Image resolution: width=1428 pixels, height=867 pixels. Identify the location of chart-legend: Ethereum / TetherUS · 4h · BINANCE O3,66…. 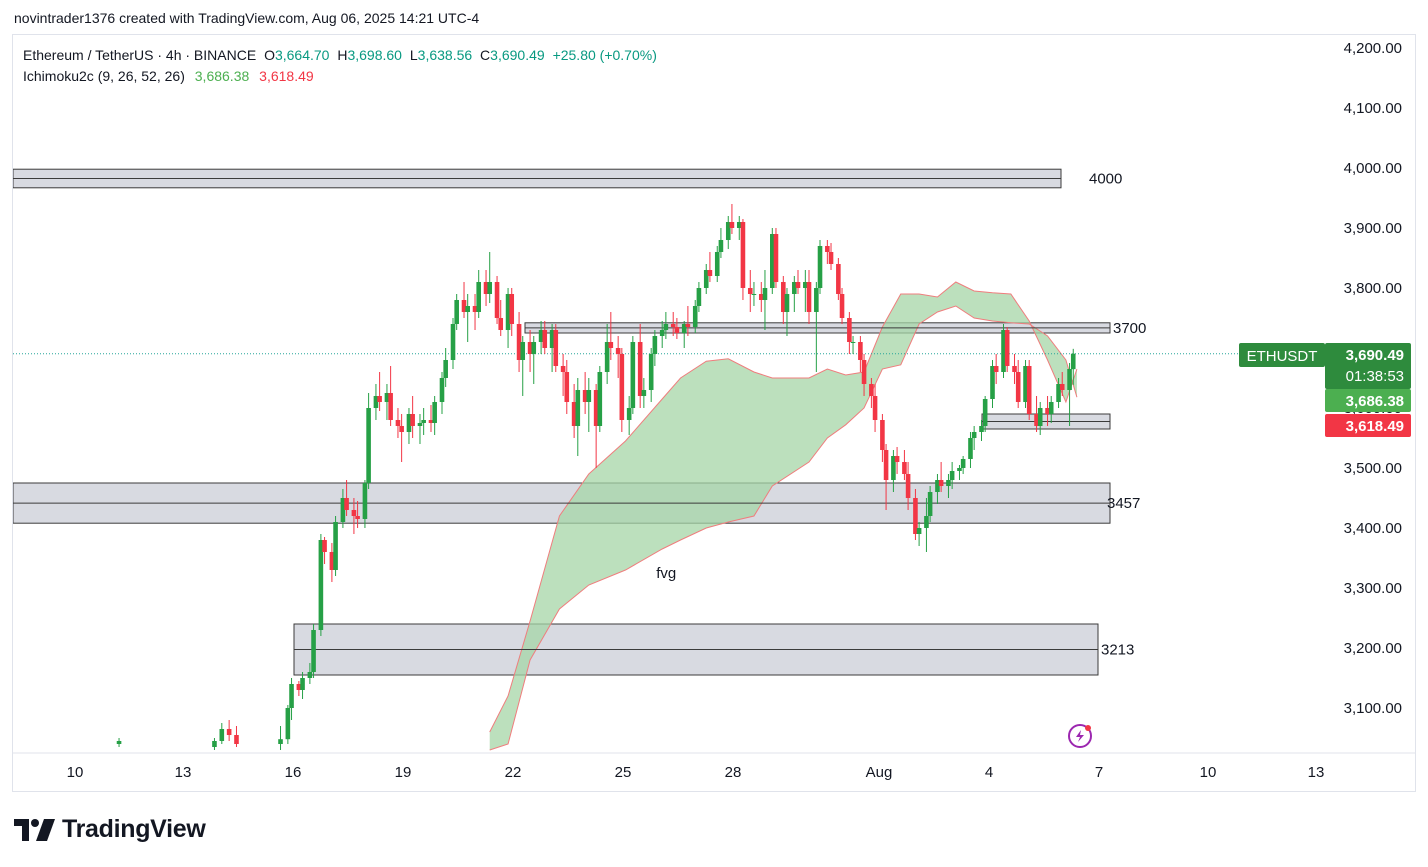
(340, 66).